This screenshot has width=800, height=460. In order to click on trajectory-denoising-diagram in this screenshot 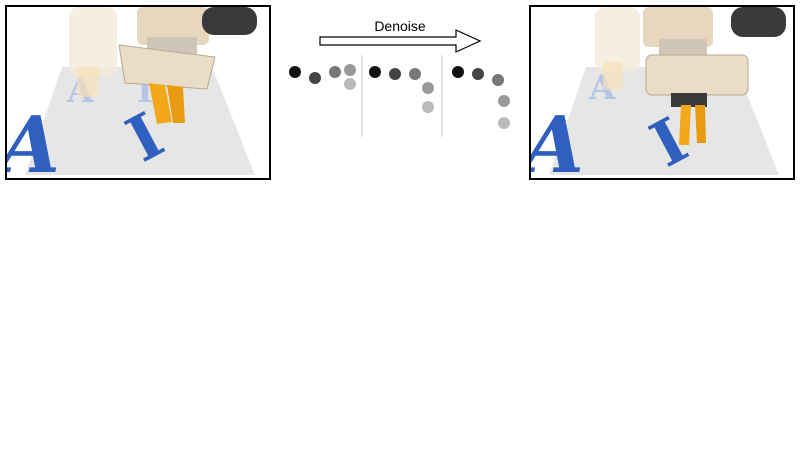, I will do `click(399, 96)`.